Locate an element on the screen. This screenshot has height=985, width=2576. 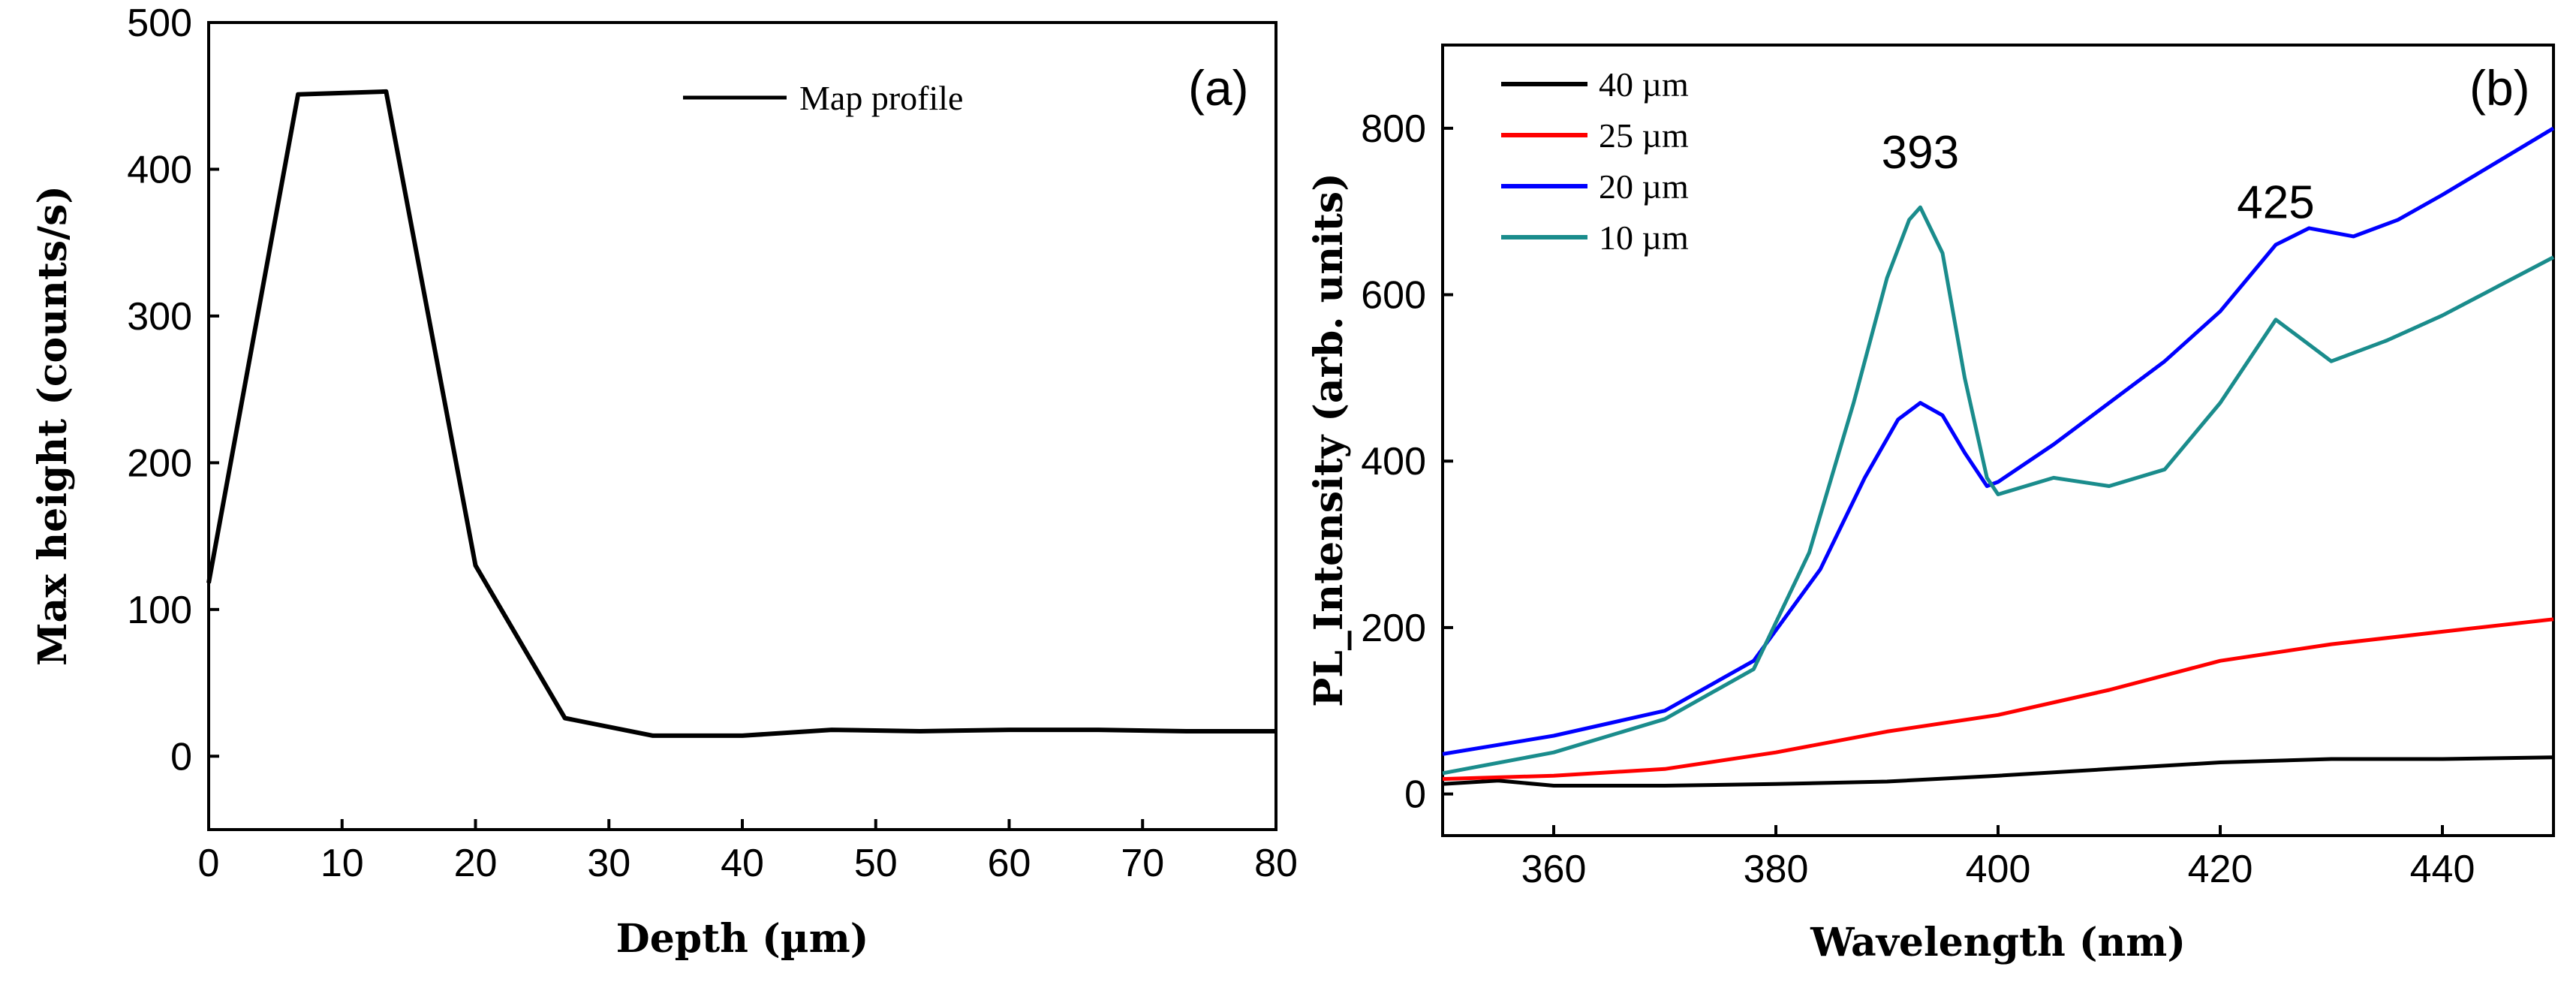
panel-b-x-tick-label: 380 is located at coordinates (1776, 869).